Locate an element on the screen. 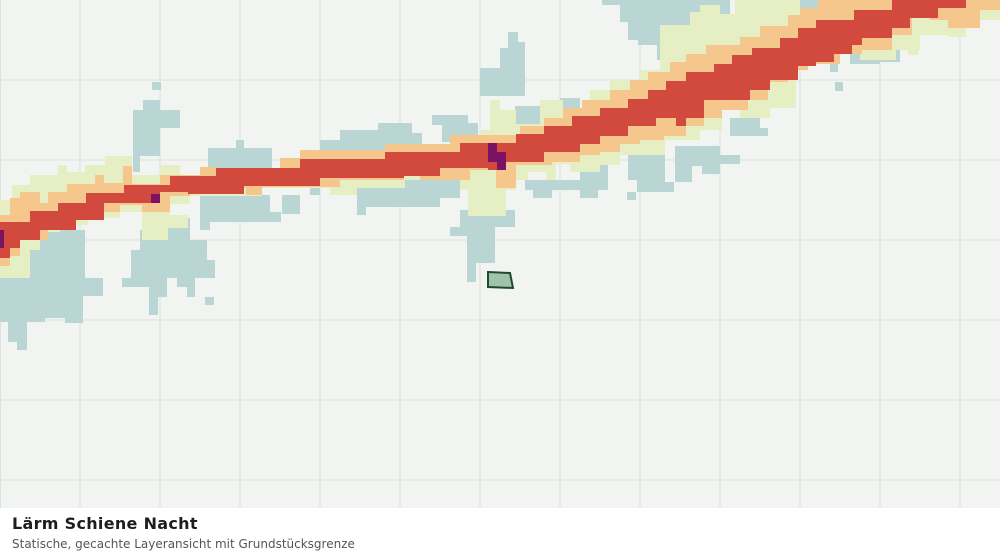  noise-zone-extreme is located at coordinates (253, 195).